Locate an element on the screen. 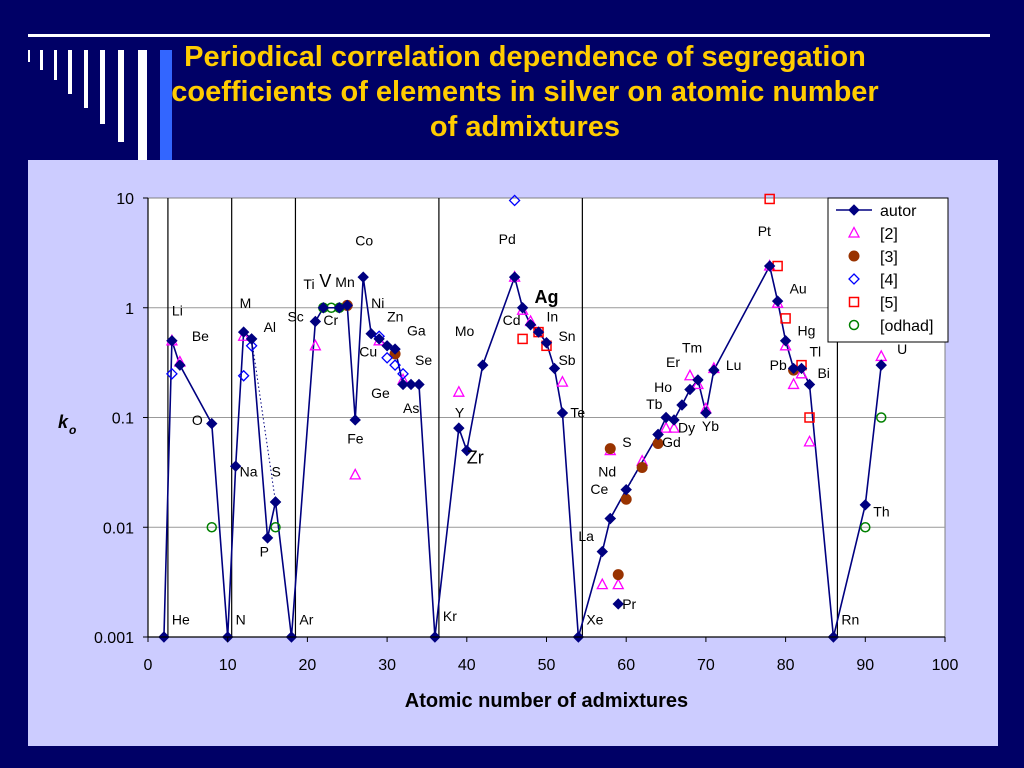 The image size is (1024, 768). element-label: Er is located at coordinates (673, 362).